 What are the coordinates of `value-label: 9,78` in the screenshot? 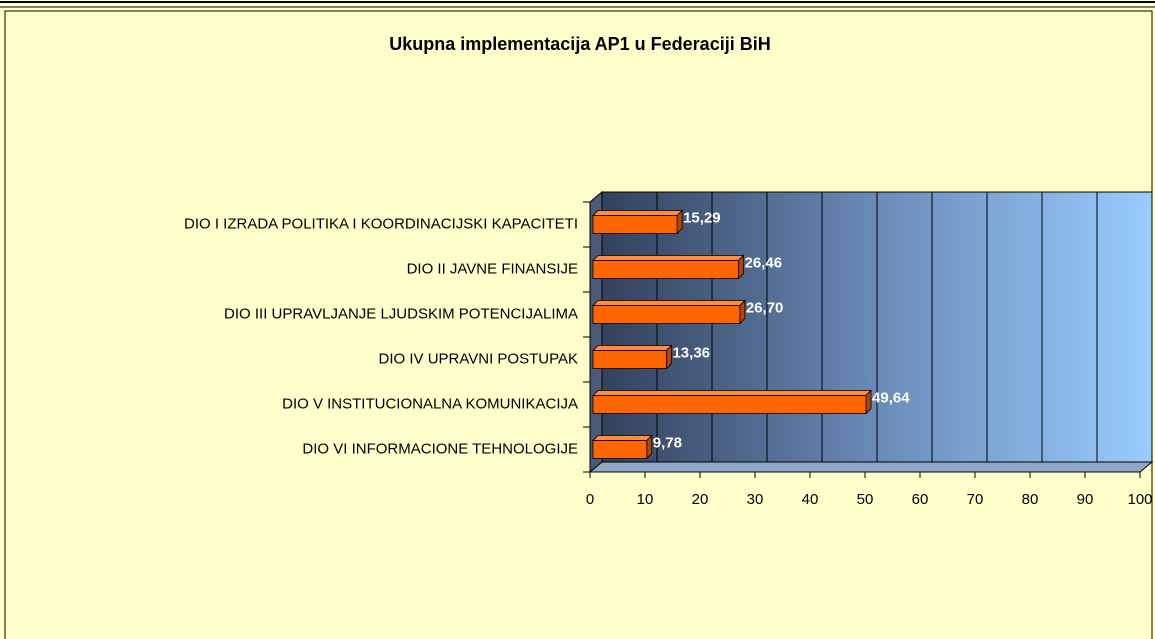 It's located at (667, 442).